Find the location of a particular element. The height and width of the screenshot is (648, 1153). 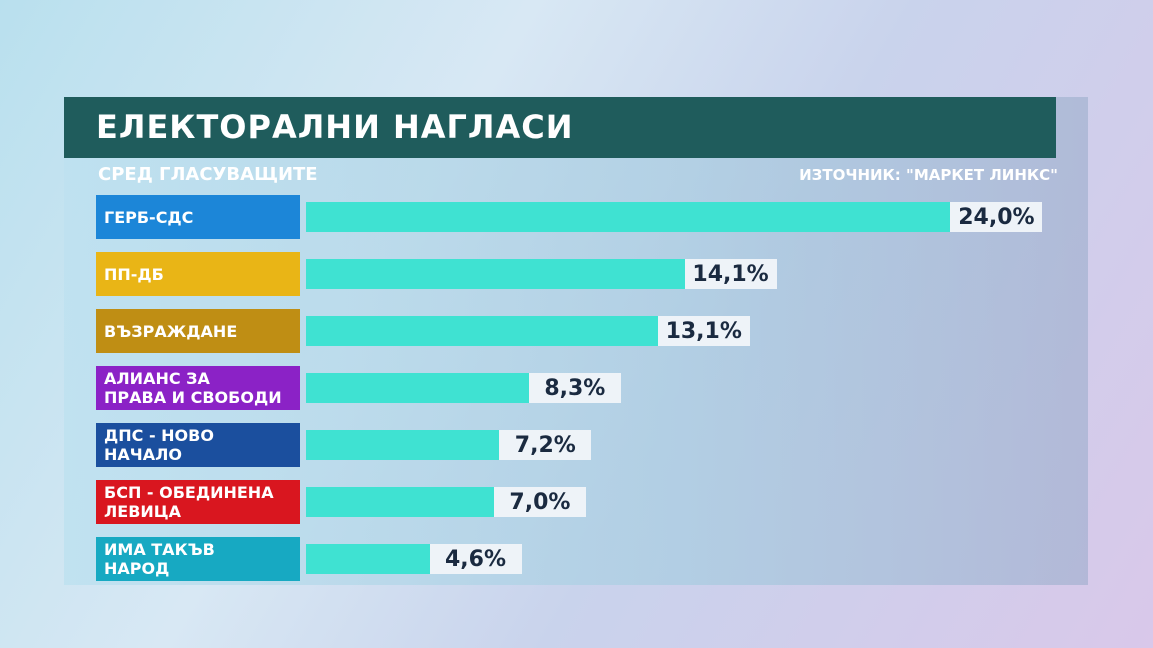

category-label: ДПС - НОВО НАЧАЛО is located at coordinates (198, 445).